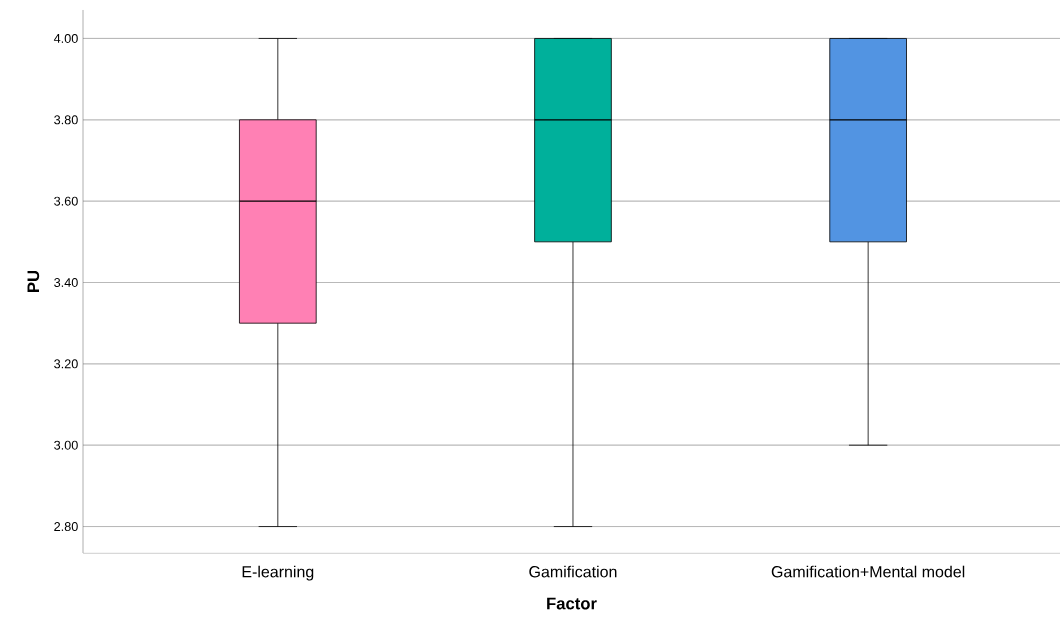 The width and height of the screenshot is (1060, 628). Describe the element at coordinates (573, 571) in the screenshot. I see `x-tick-label: Gamification` at that location.